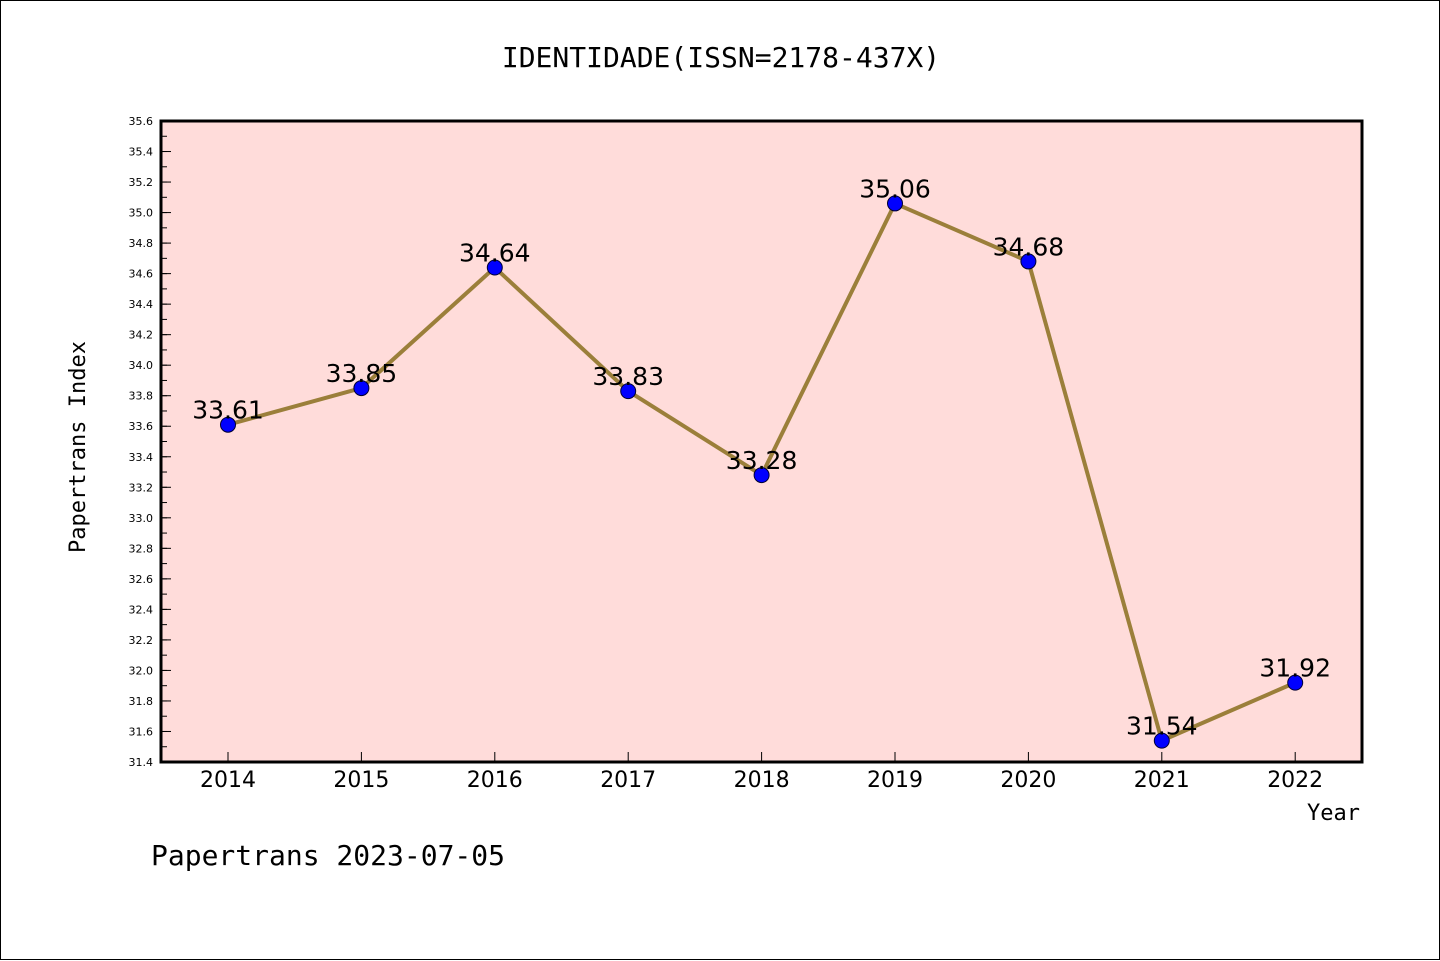  I want to click on y-tick-label: 32.0, so click(141, 670).